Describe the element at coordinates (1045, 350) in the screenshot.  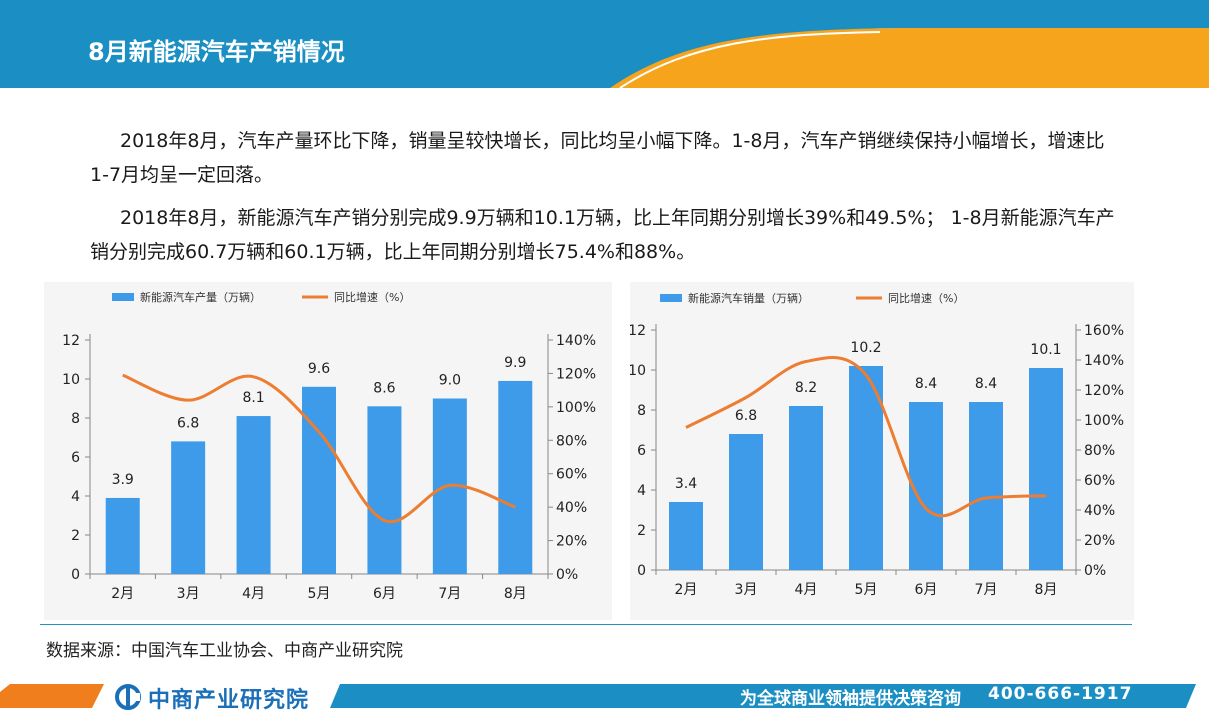
I see `bar-data-label: 10.1` at that location.